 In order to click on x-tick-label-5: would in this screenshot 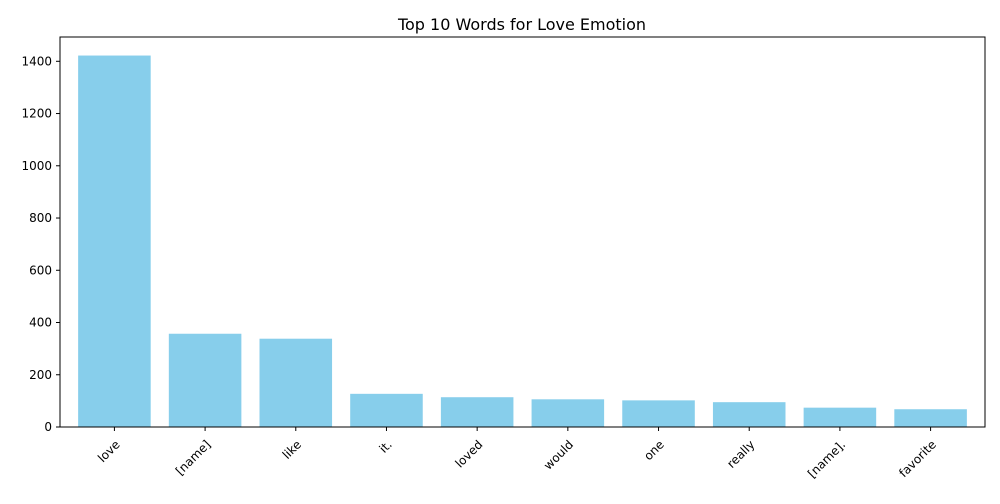, I will do `click(558, 454)`.